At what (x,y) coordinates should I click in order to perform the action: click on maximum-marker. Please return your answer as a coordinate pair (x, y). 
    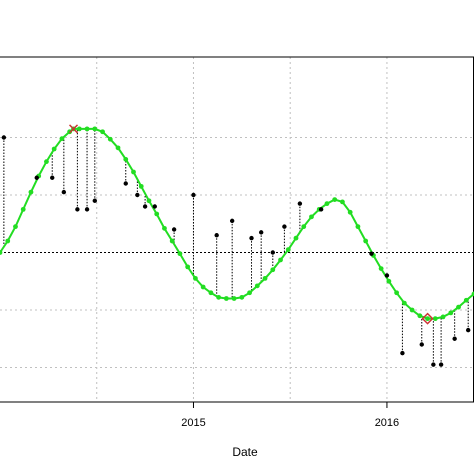
    Looking at the image, I should click on (73, 129).